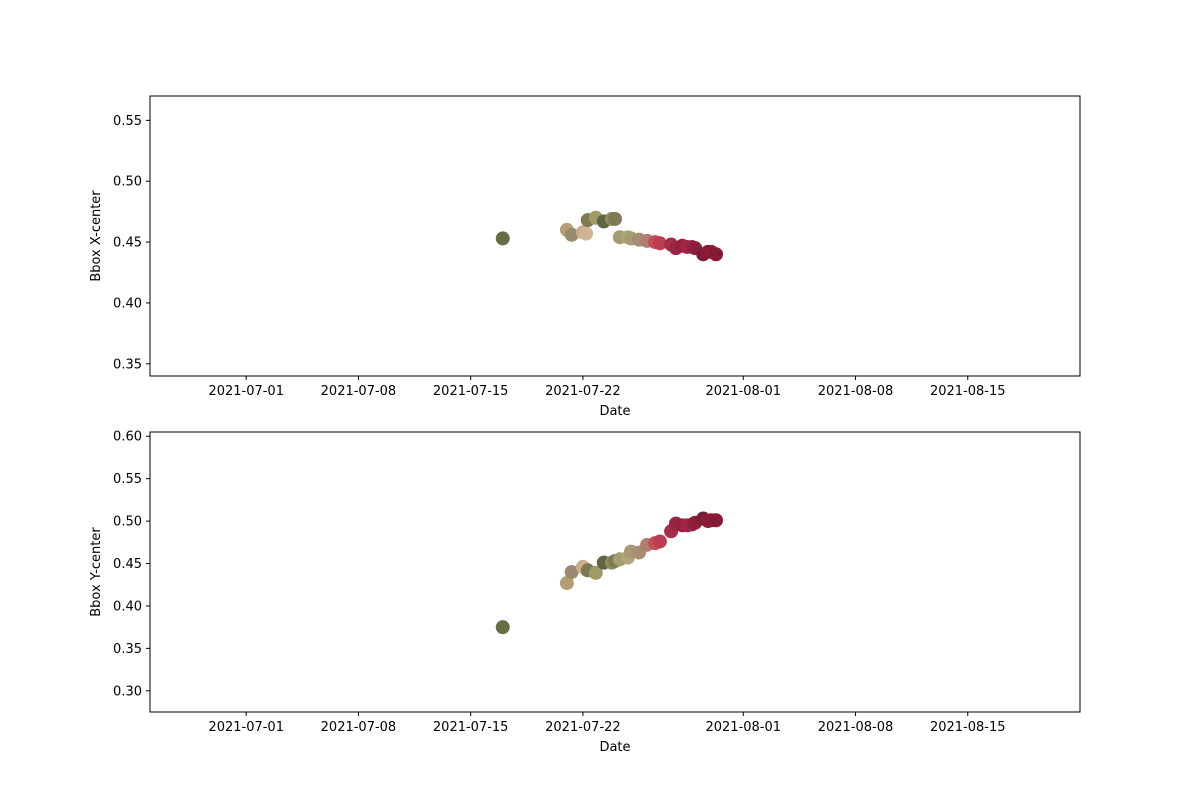 The width and height of the screenshot is (1200, 800). Describe the element at coordinates (127, 691) in the screenshot. I see `y-tick-label: 0.30` at that location.